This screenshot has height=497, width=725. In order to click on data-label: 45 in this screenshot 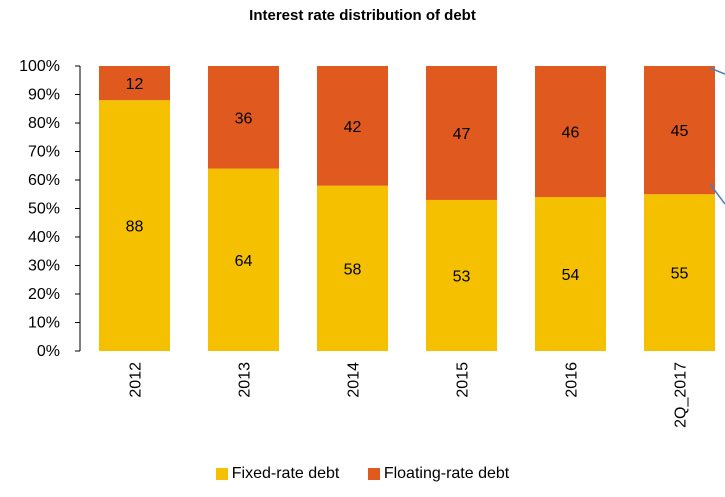, I will do `click(680, 131)`.